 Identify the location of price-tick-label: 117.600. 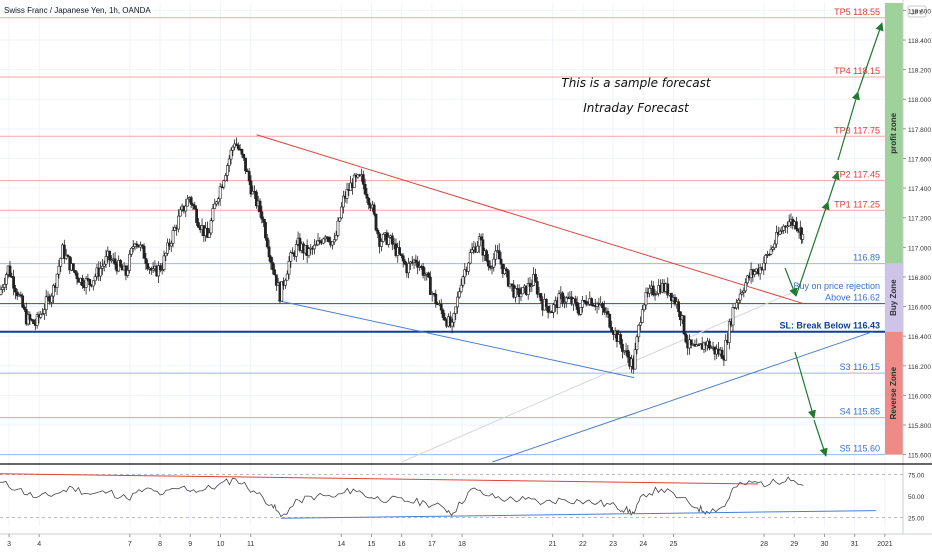
(919, 159).